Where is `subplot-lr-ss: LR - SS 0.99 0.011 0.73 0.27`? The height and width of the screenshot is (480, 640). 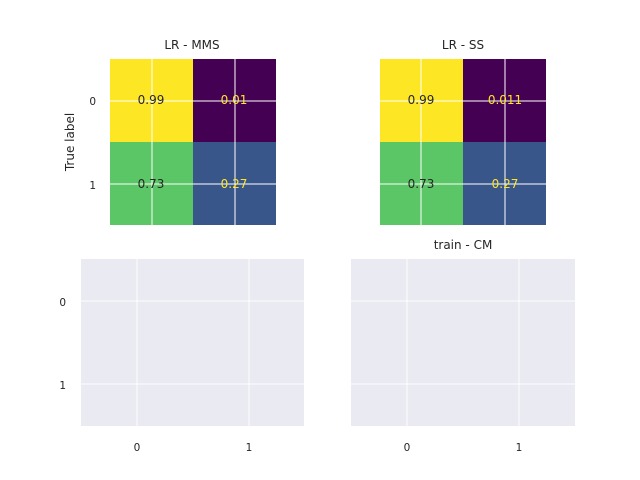
subplot-lr-ss: LR - SS 0.99 0.011 0.73 0.27 is located at coordinates (463, 131).